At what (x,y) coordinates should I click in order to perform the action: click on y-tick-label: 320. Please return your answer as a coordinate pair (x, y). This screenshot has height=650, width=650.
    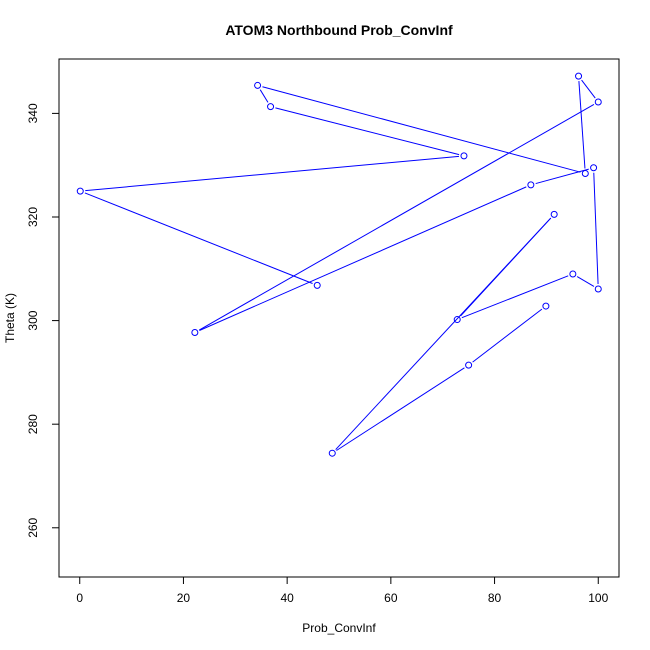
    Looking at the image, I should click on (33, 217).